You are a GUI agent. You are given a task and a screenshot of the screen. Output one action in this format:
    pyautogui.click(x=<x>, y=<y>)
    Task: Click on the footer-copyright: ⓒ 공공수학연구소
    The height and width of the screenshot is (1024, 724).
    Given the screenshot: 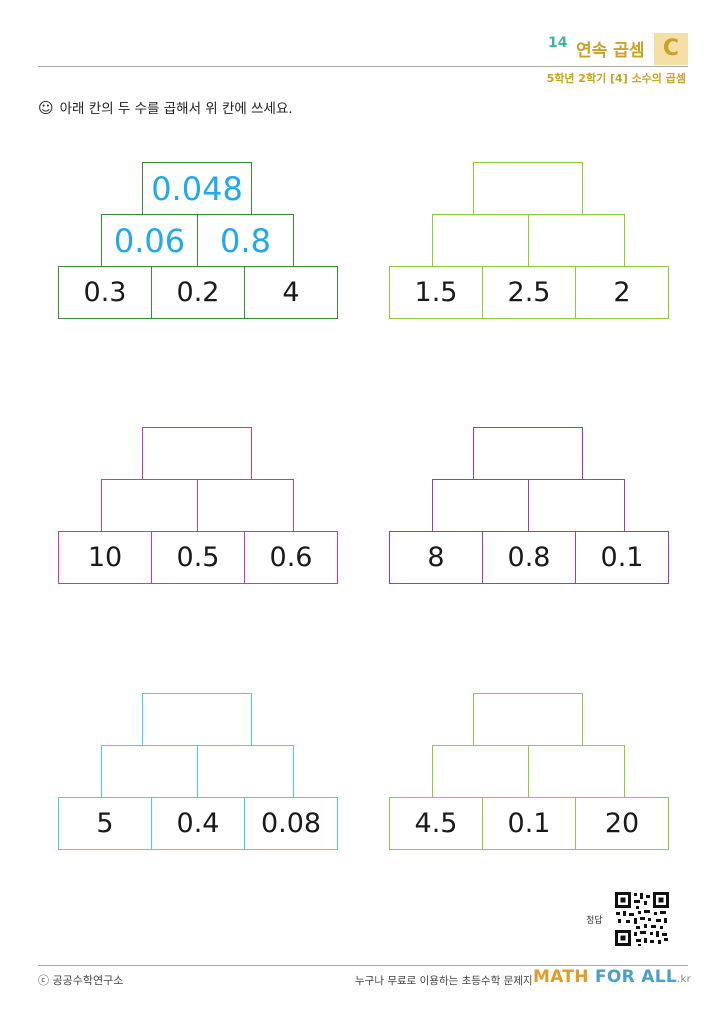 What is the action you would take?
    pyautogui.click(x=81, y=980)
    